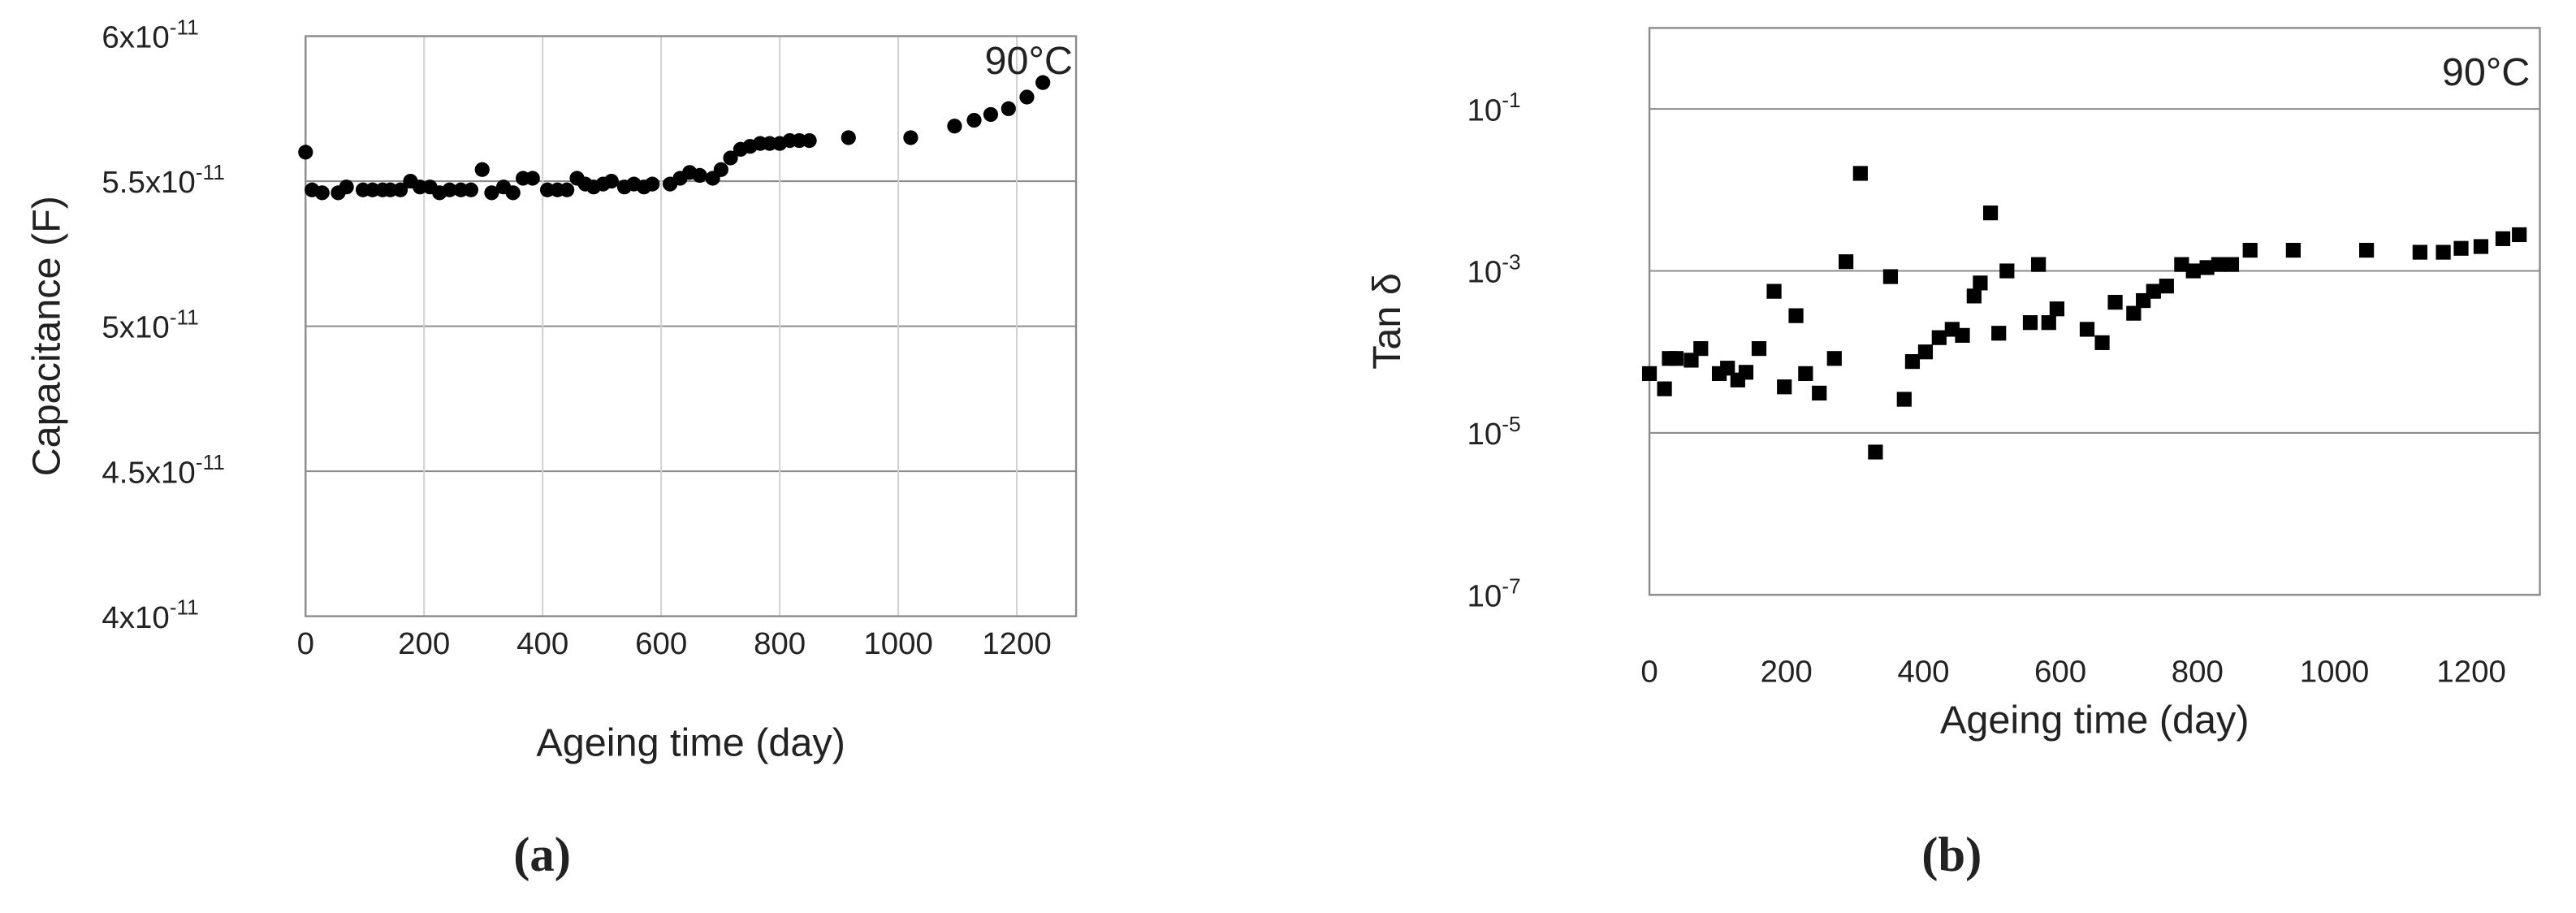 This screenshot has width=2576, height=913. Describe the element at coordinates (148, 472) in the screenshot. I see `y-tick-base: 4.5x10` at that location.